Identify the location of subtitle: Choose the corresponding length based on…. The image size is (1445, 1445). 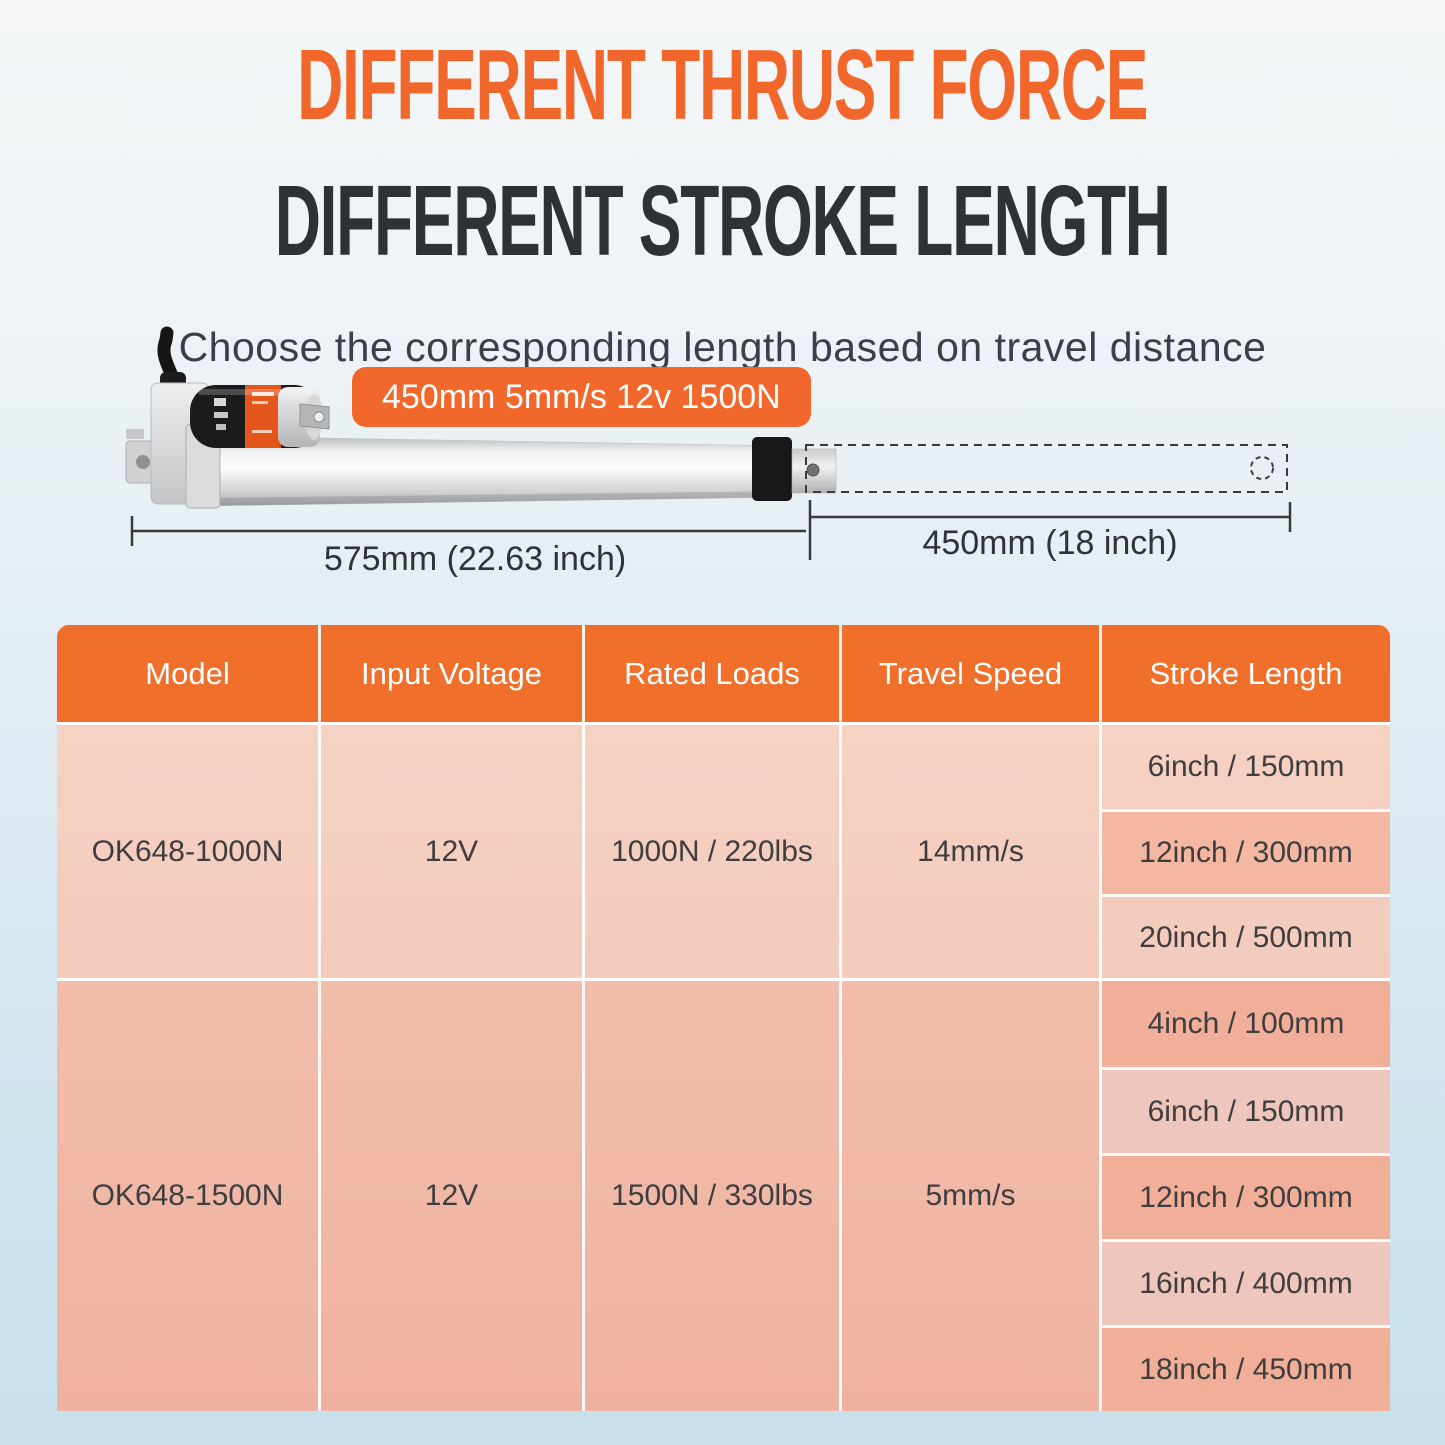
(722, 347).